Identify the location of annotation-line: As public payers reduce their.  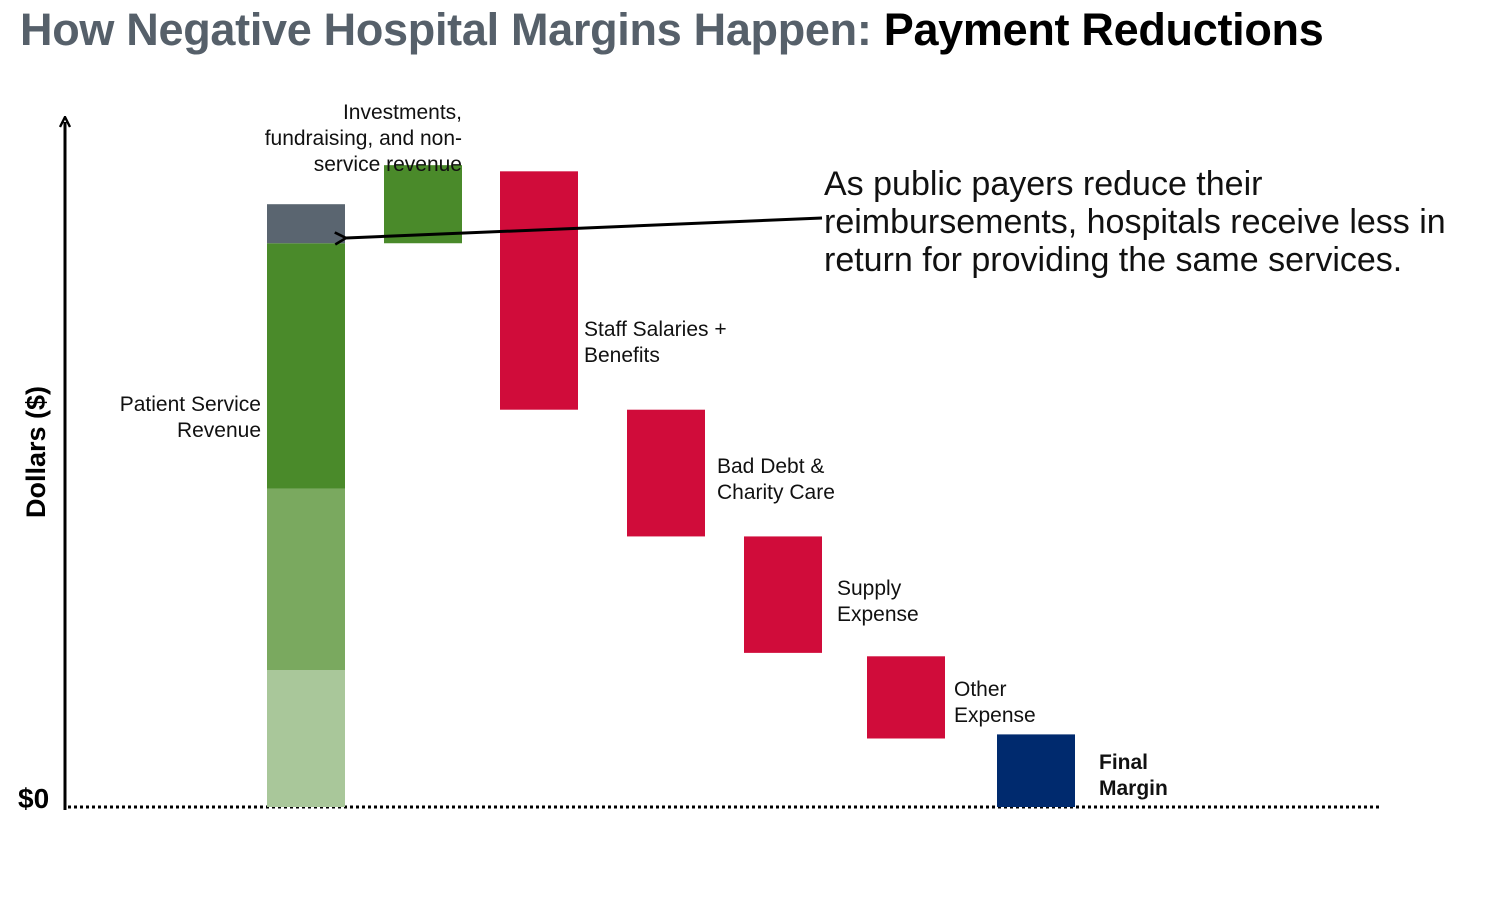
(1043, 184).